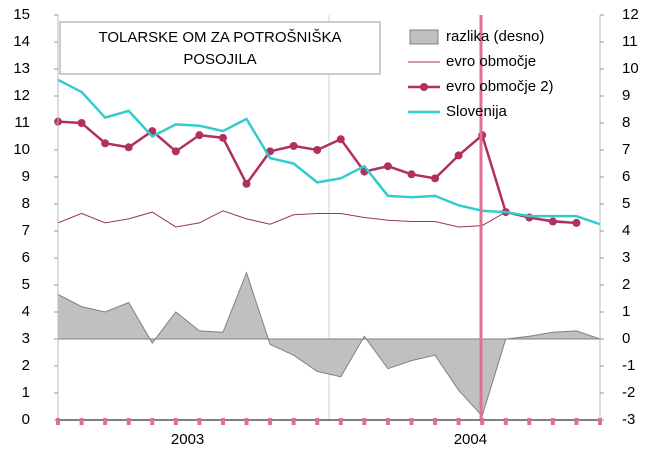 The height and width of the screenshot is (450, 645). Describe the element at coordinates (626, 338) in the screenshot. I see `y2-tick-label: 0` at that location.